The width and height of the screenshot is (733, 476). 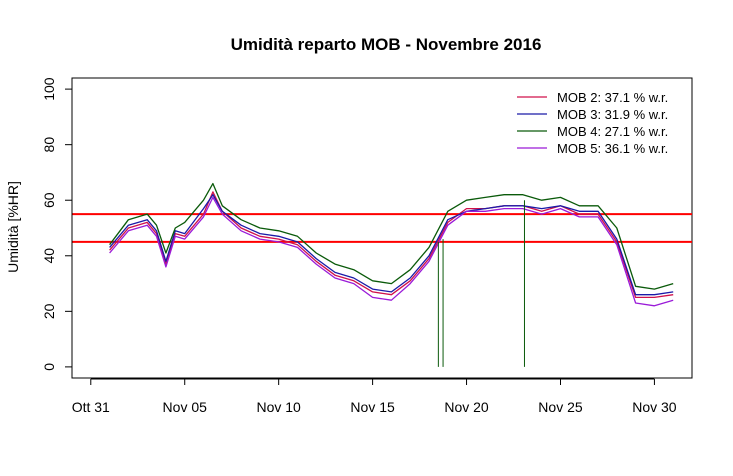 I want to click on y-axis-label: Umidità [%HR], so click(x=13, y=227).